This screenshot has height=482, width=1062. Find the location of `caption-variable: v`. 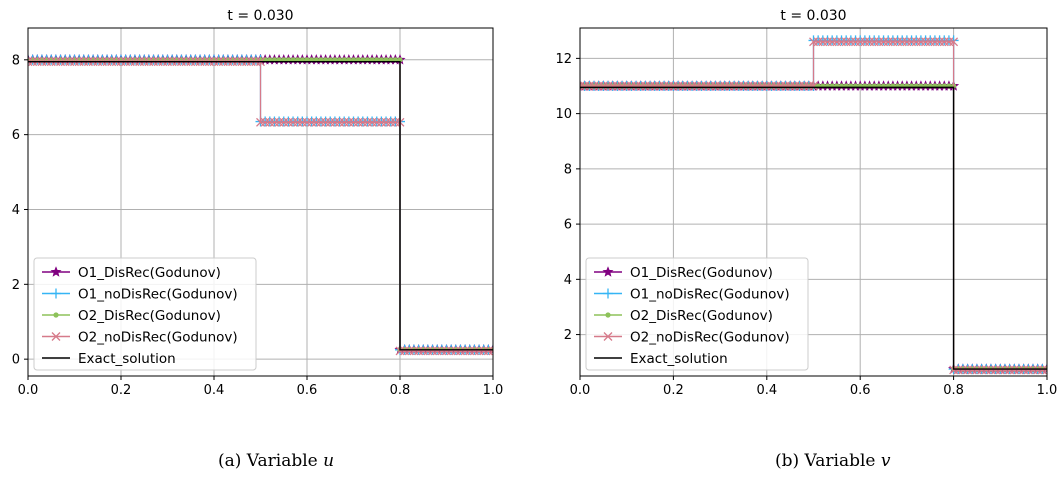

caption-variable: v is located at coordinates (886, 461).